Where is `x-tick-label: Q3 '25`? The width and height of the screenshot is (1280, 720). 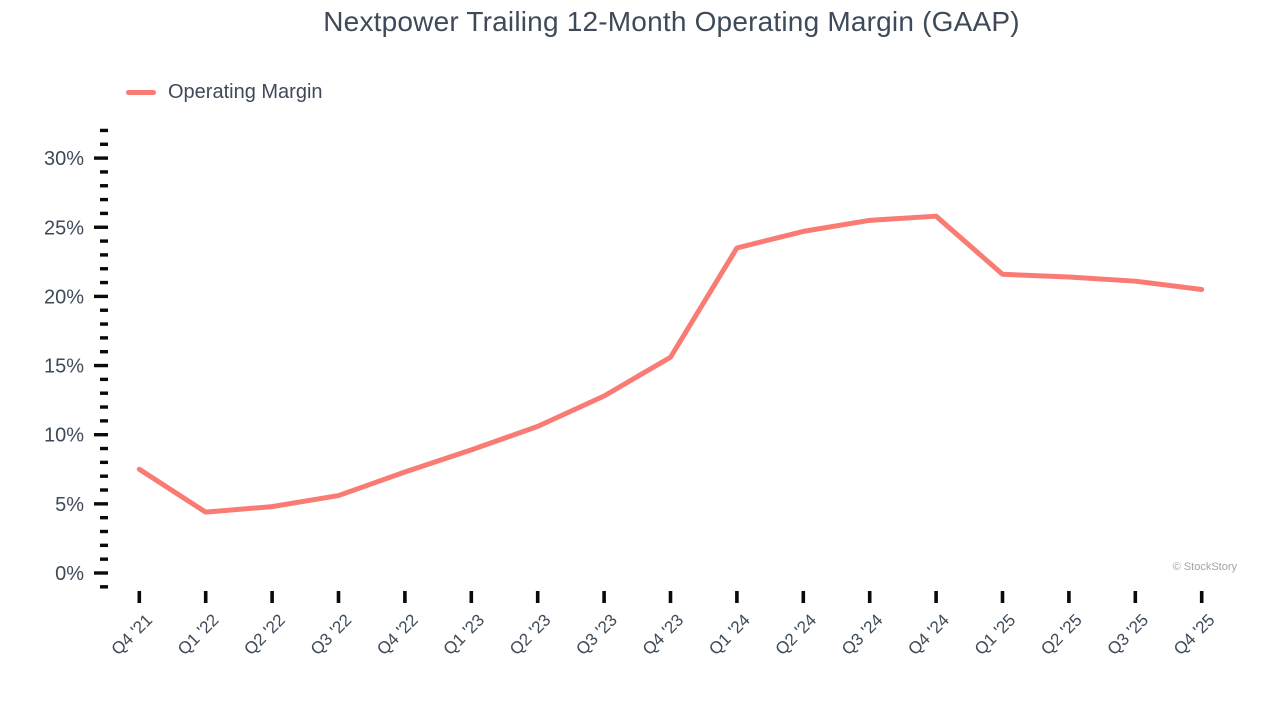 x-tick-label: Q3 '25 is located at coordinates (1128, 634).